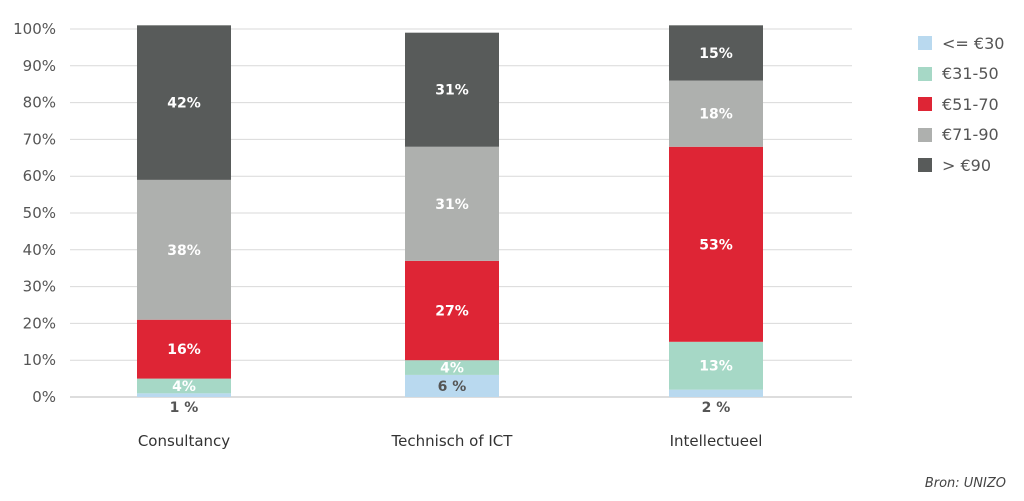 This screenshot has width=1024, height=501. What do you see at coordinates (716, 408) in the screenshot?
I see `data-label-3-1: 2 %` at bounding box center [716, 408].